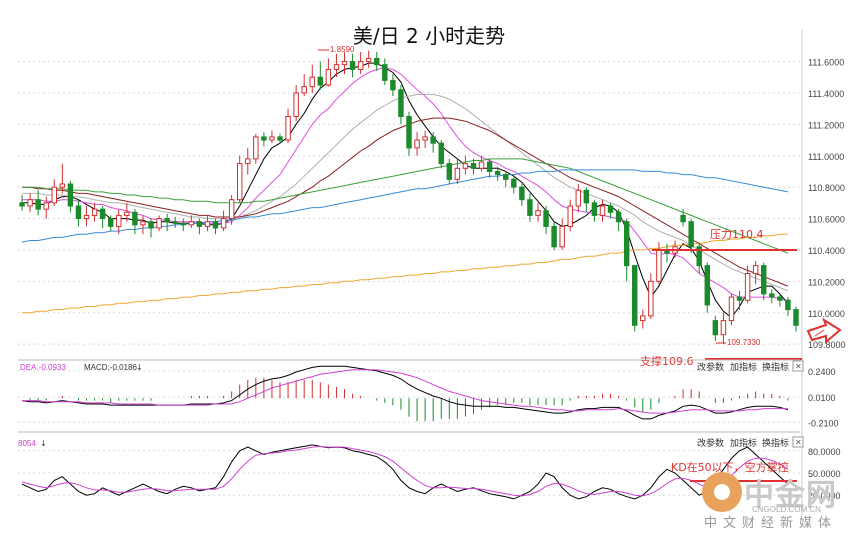 The width and height of the screenshot is (858, 541). I want to click on kd-k-line, so click(405, 472).